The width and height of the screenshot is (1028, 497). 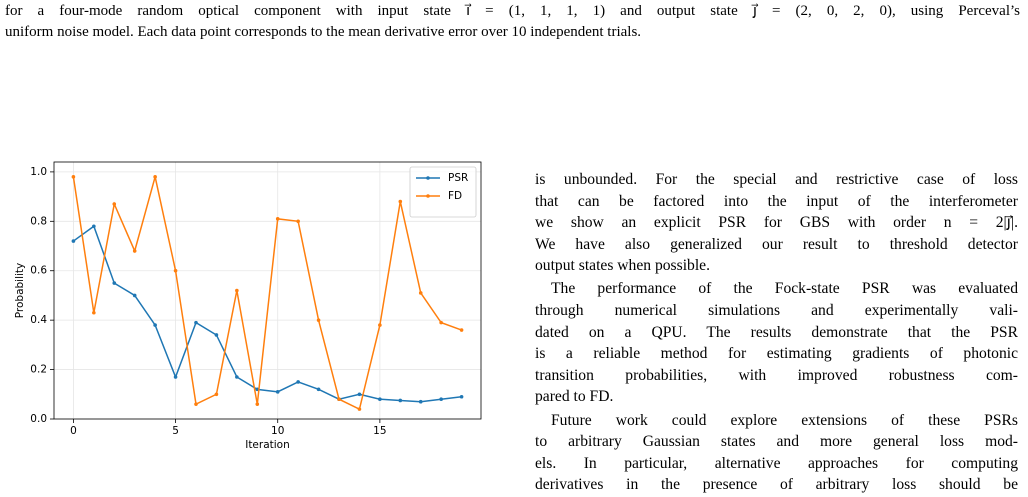 What do you see at coordinates (458, 178) in the screenshot?
I see `legend-label: PSR` at bounding box center [458, 178].